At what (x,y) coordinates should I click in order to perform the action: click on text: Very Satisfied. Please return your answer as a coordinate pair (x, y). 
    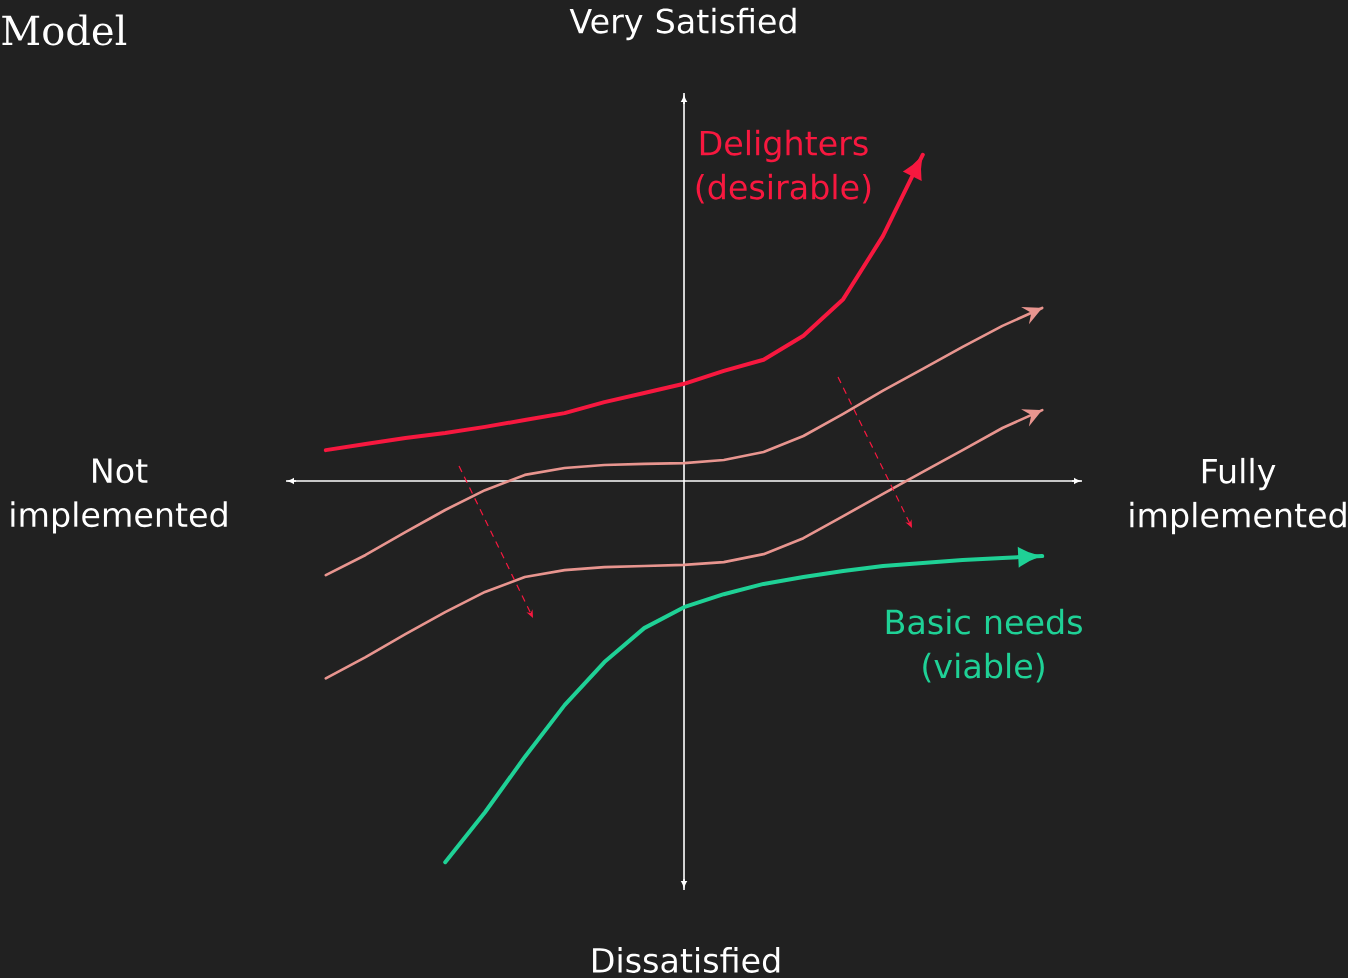
    Looking at the image, I should click on (682, 24).